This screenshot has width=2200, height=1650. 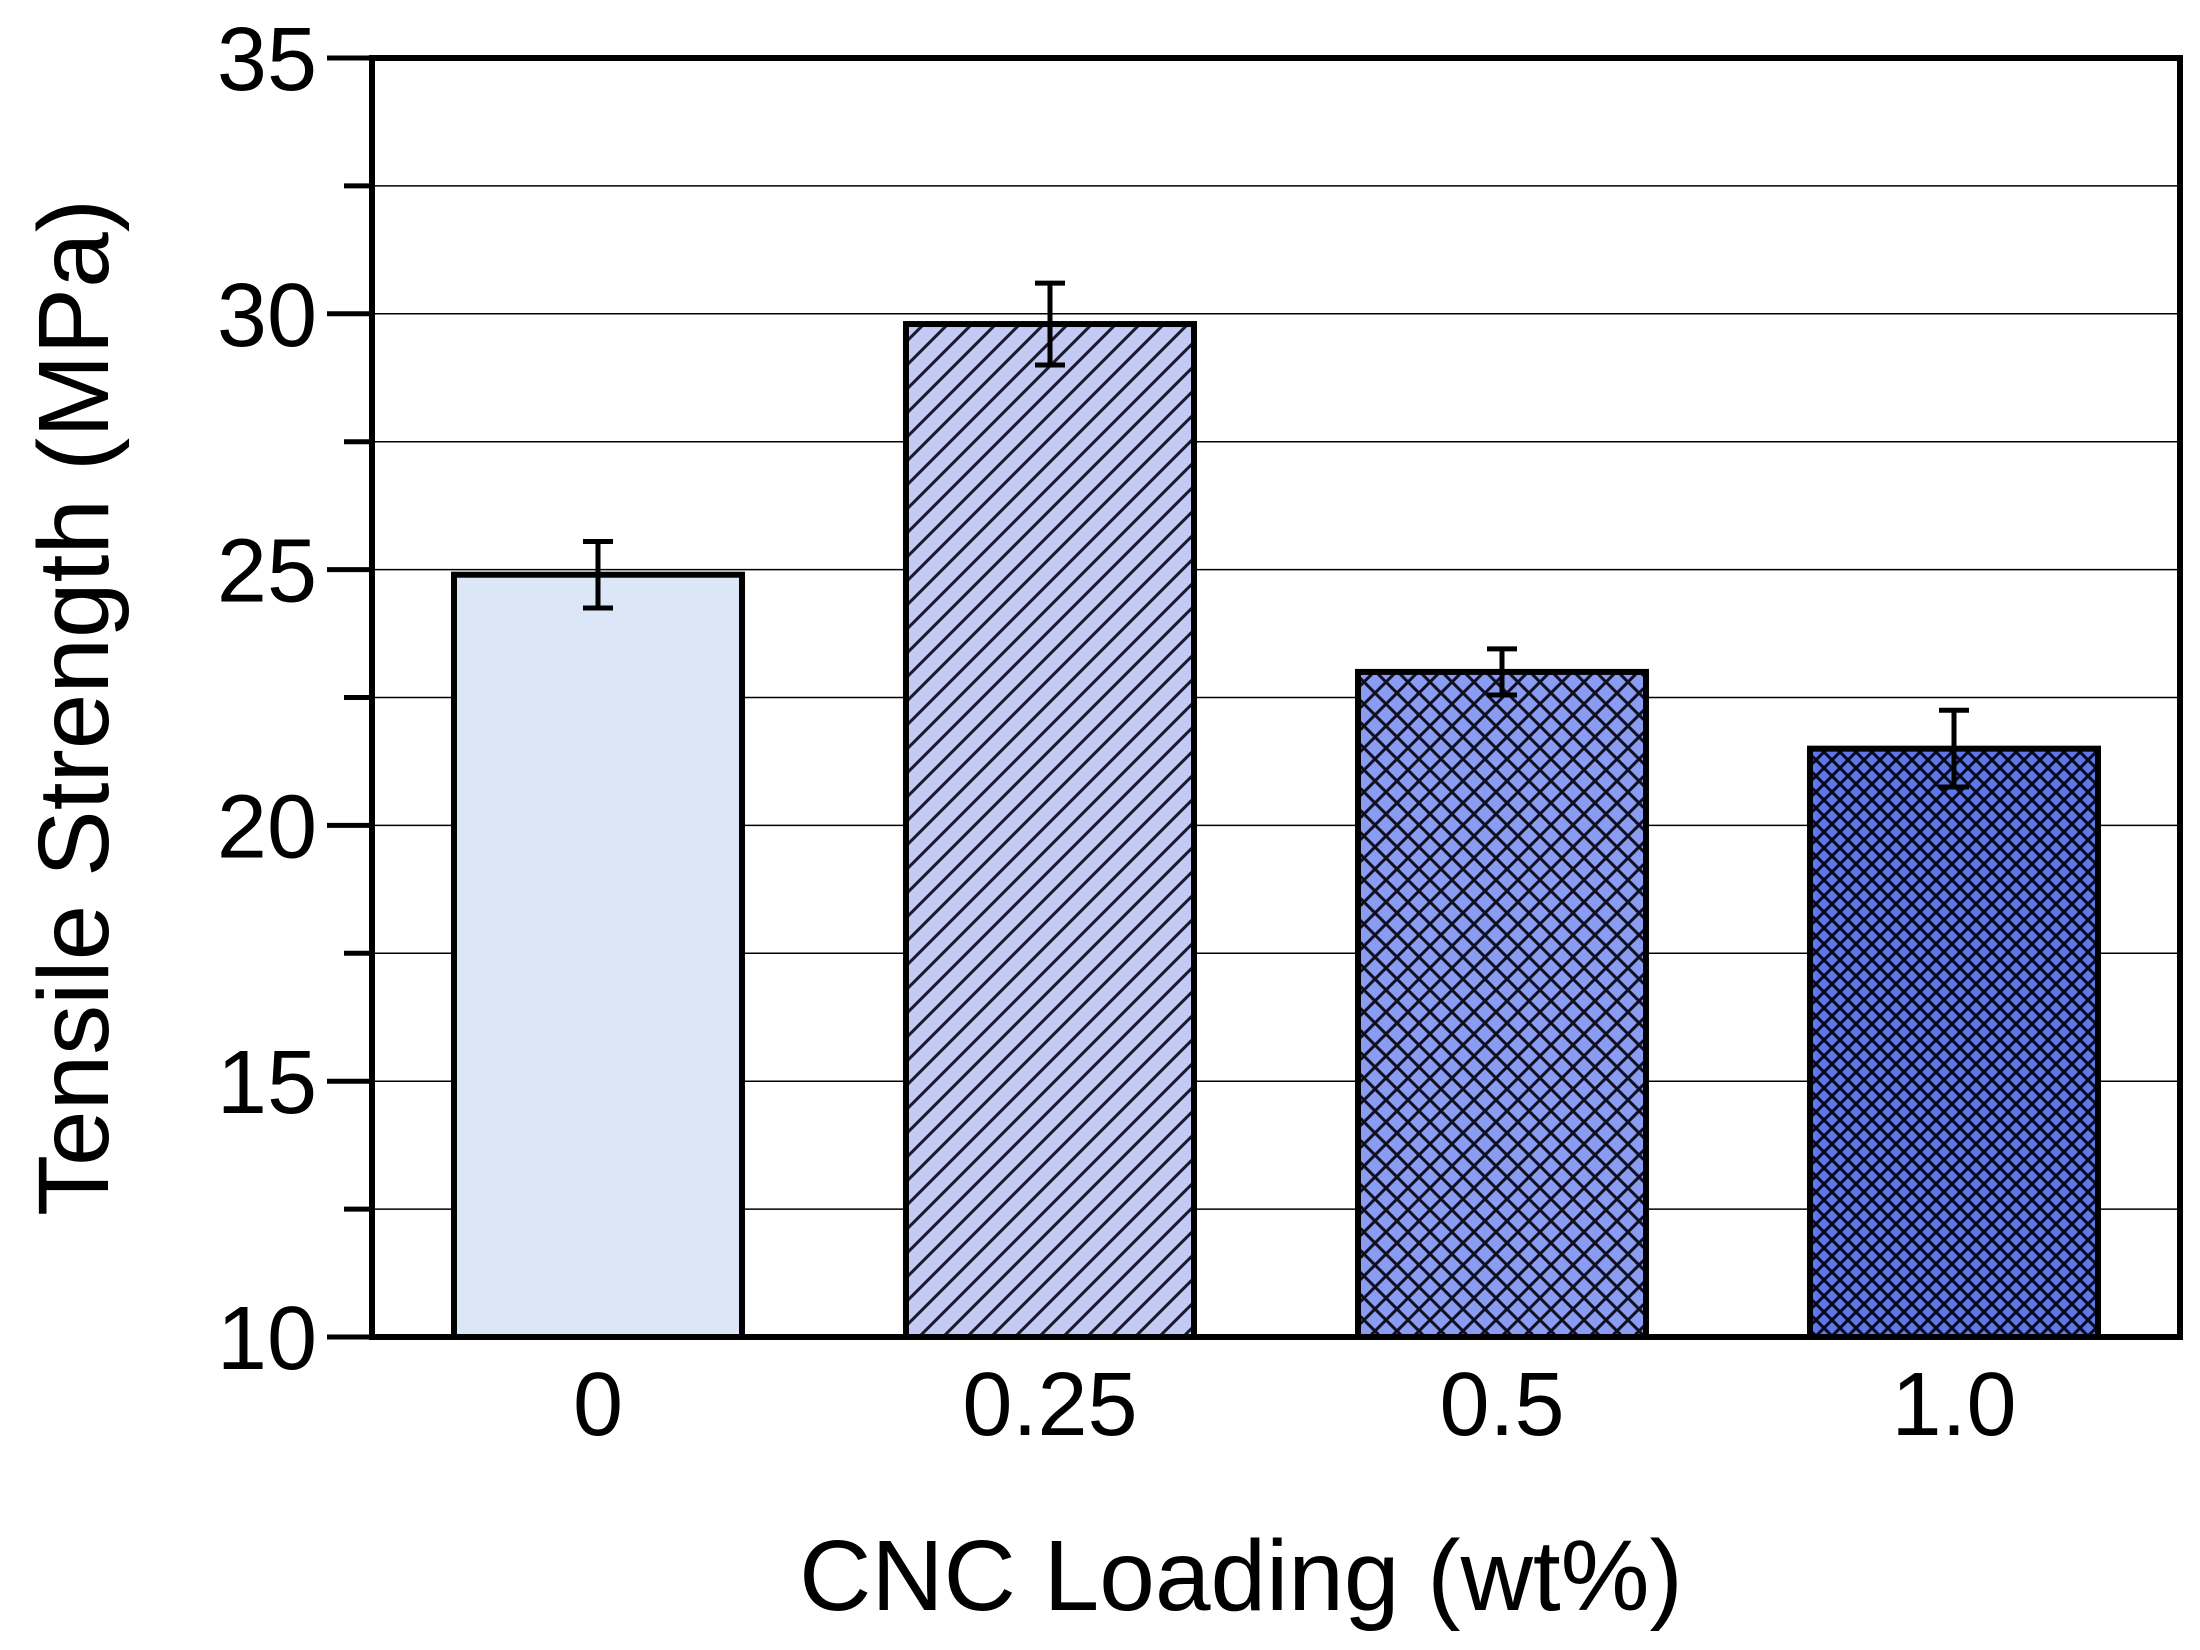 What do you see at coordinates (267, 60) in the screenshot?
I see `y-tick-label: 35` at bounding box center [267, 60].